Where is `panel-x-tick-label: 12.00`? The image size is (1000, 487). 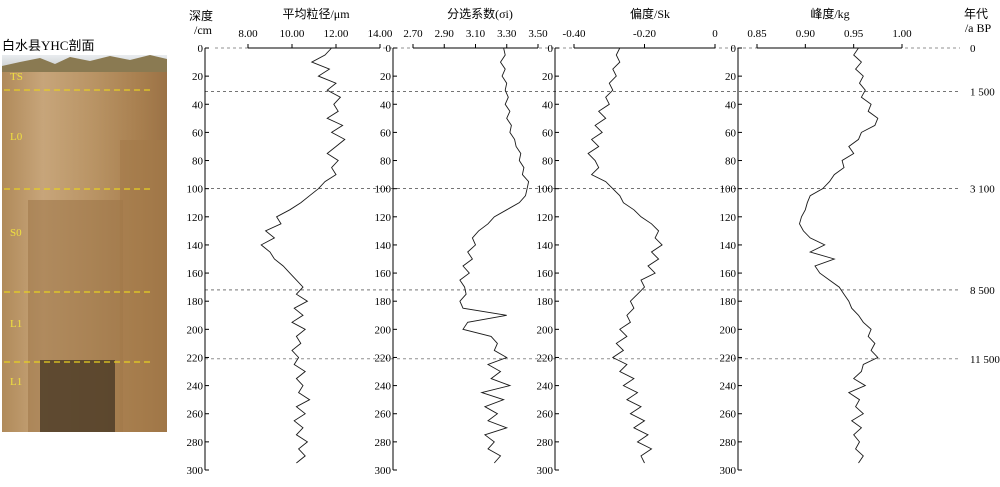 panel-x-tick-label: 12.00 is located at coordinates (336, 34).